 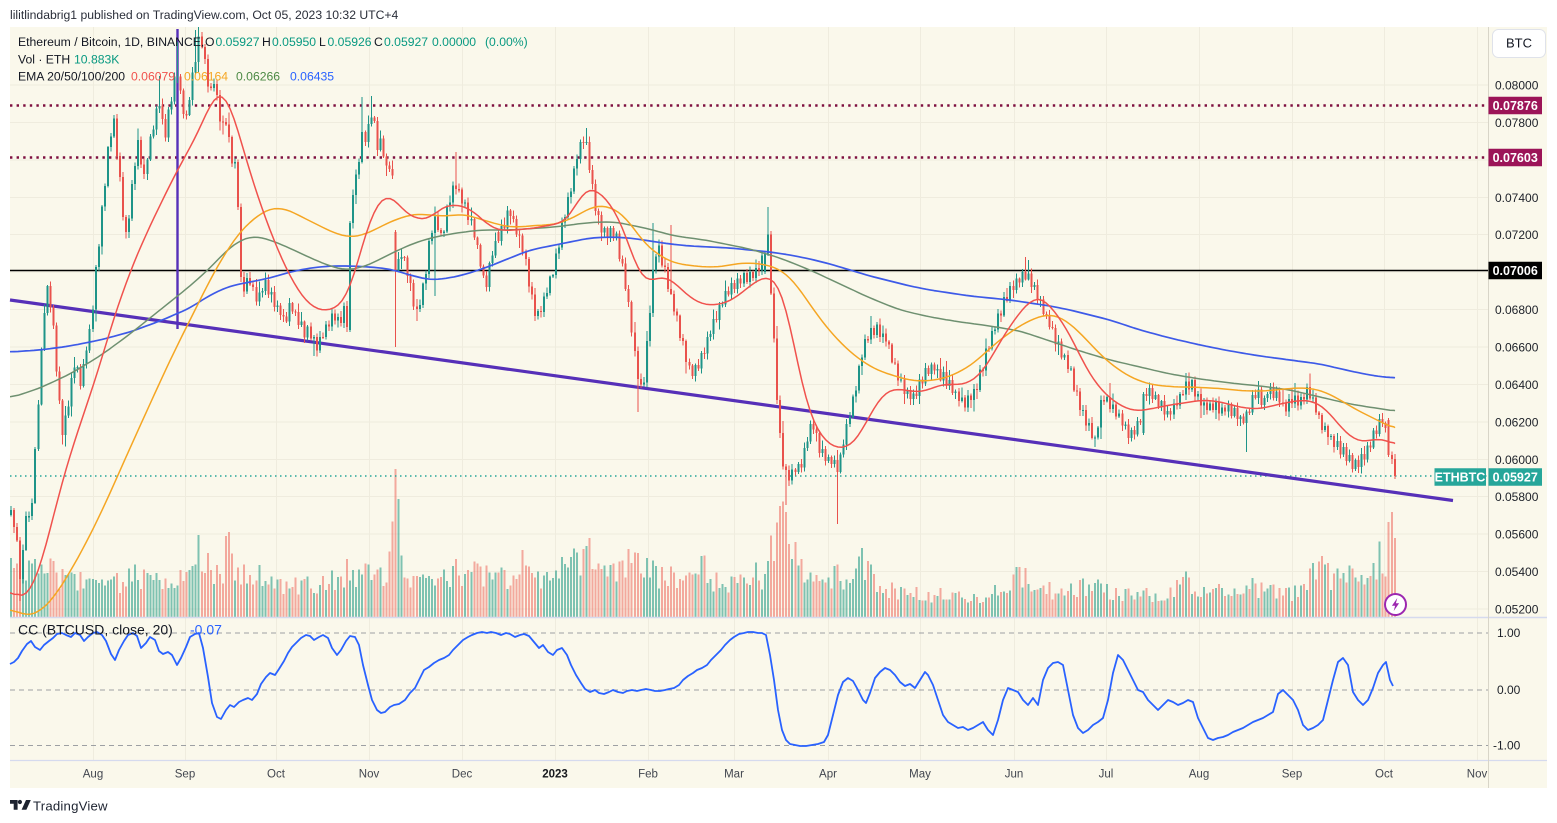 What do you see at coordinates (1014, 775) in the screenshot?
I see `svg-text: Jun` at bounding box center [1014, 775].